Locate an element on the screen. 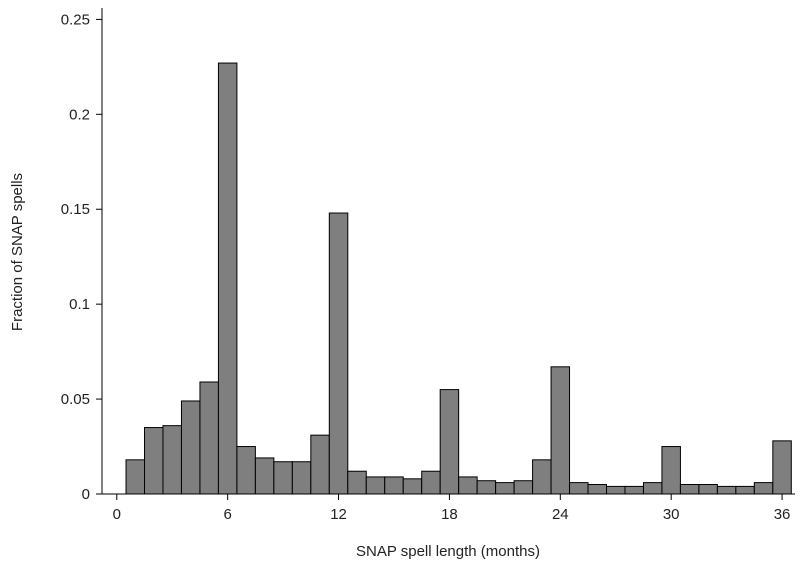  y-tick-label: 0.15 is located at coordinates (75, 209).